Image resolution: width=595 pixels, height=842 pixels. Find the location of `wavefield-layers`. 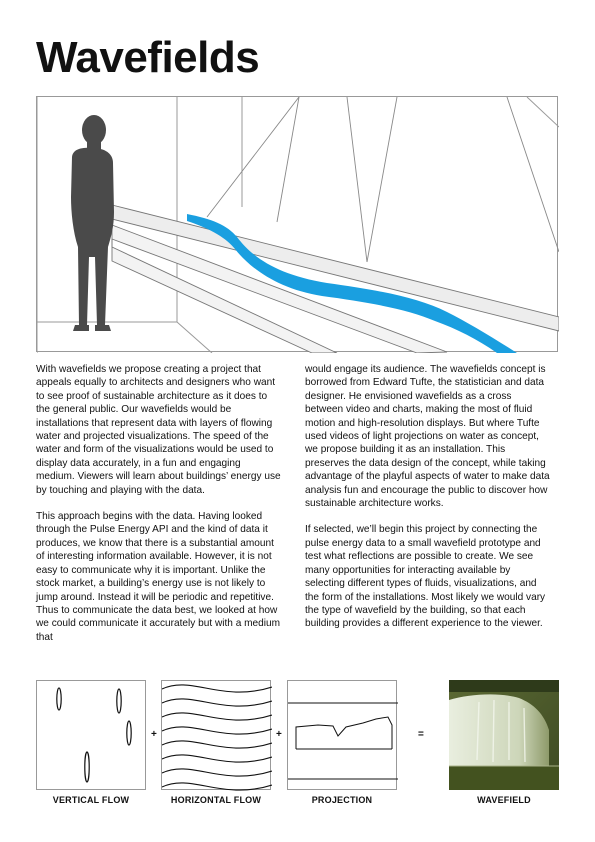

wavefield-layers is located at coordinates (335, 278).